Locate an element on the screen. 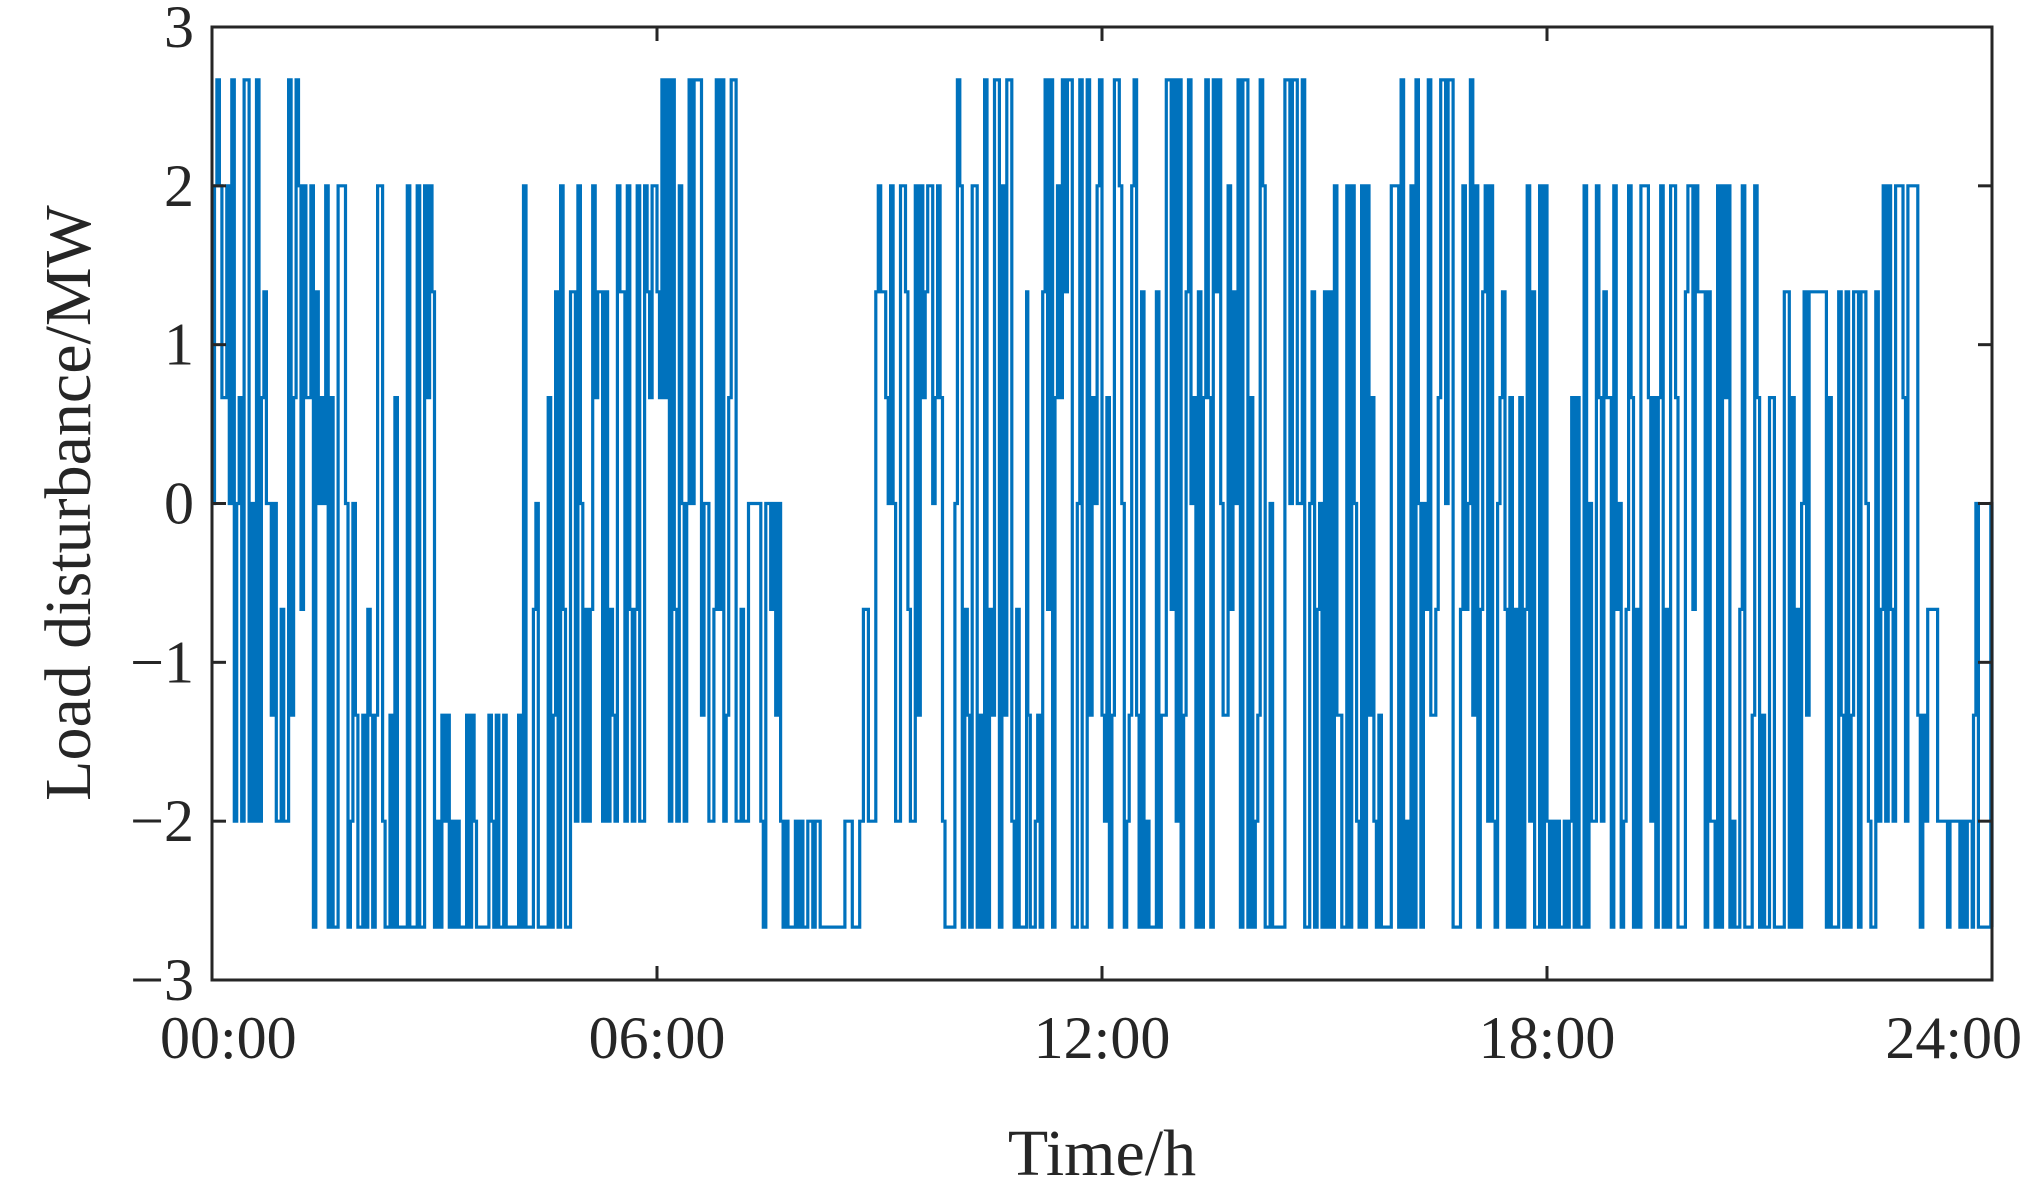 The image size is (2036, 1195). y-axis-title: Load disturbance/MW is located at coordinates (68, 502).